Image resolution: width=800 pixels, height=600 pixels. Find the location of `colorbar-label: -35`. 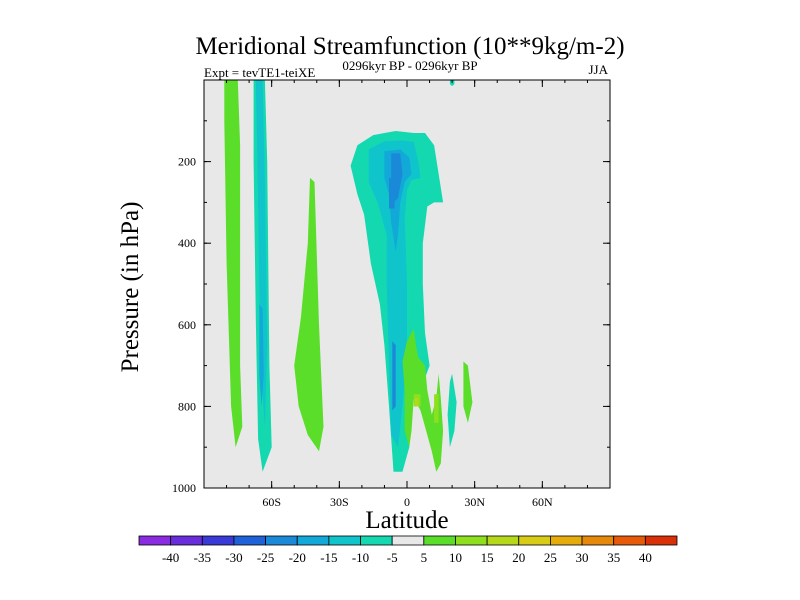

colorbar-label: -35 is located at coordinates (202, 557).